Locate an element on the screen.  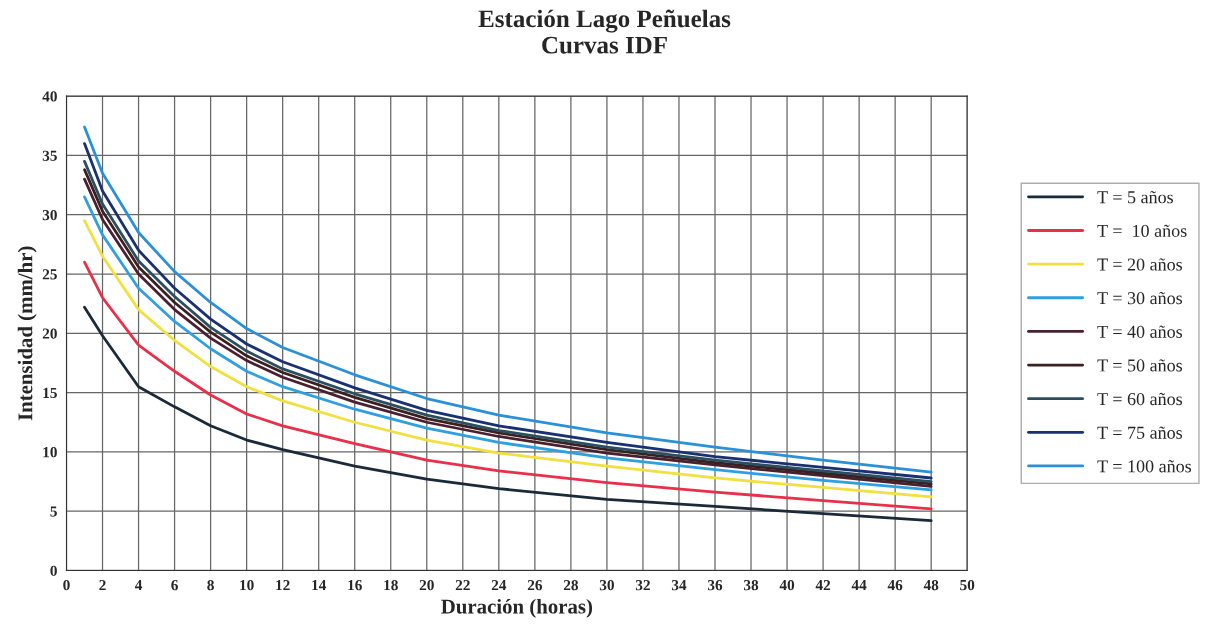
legend-label: T = 50 años is located at coordinates (1140, 365).